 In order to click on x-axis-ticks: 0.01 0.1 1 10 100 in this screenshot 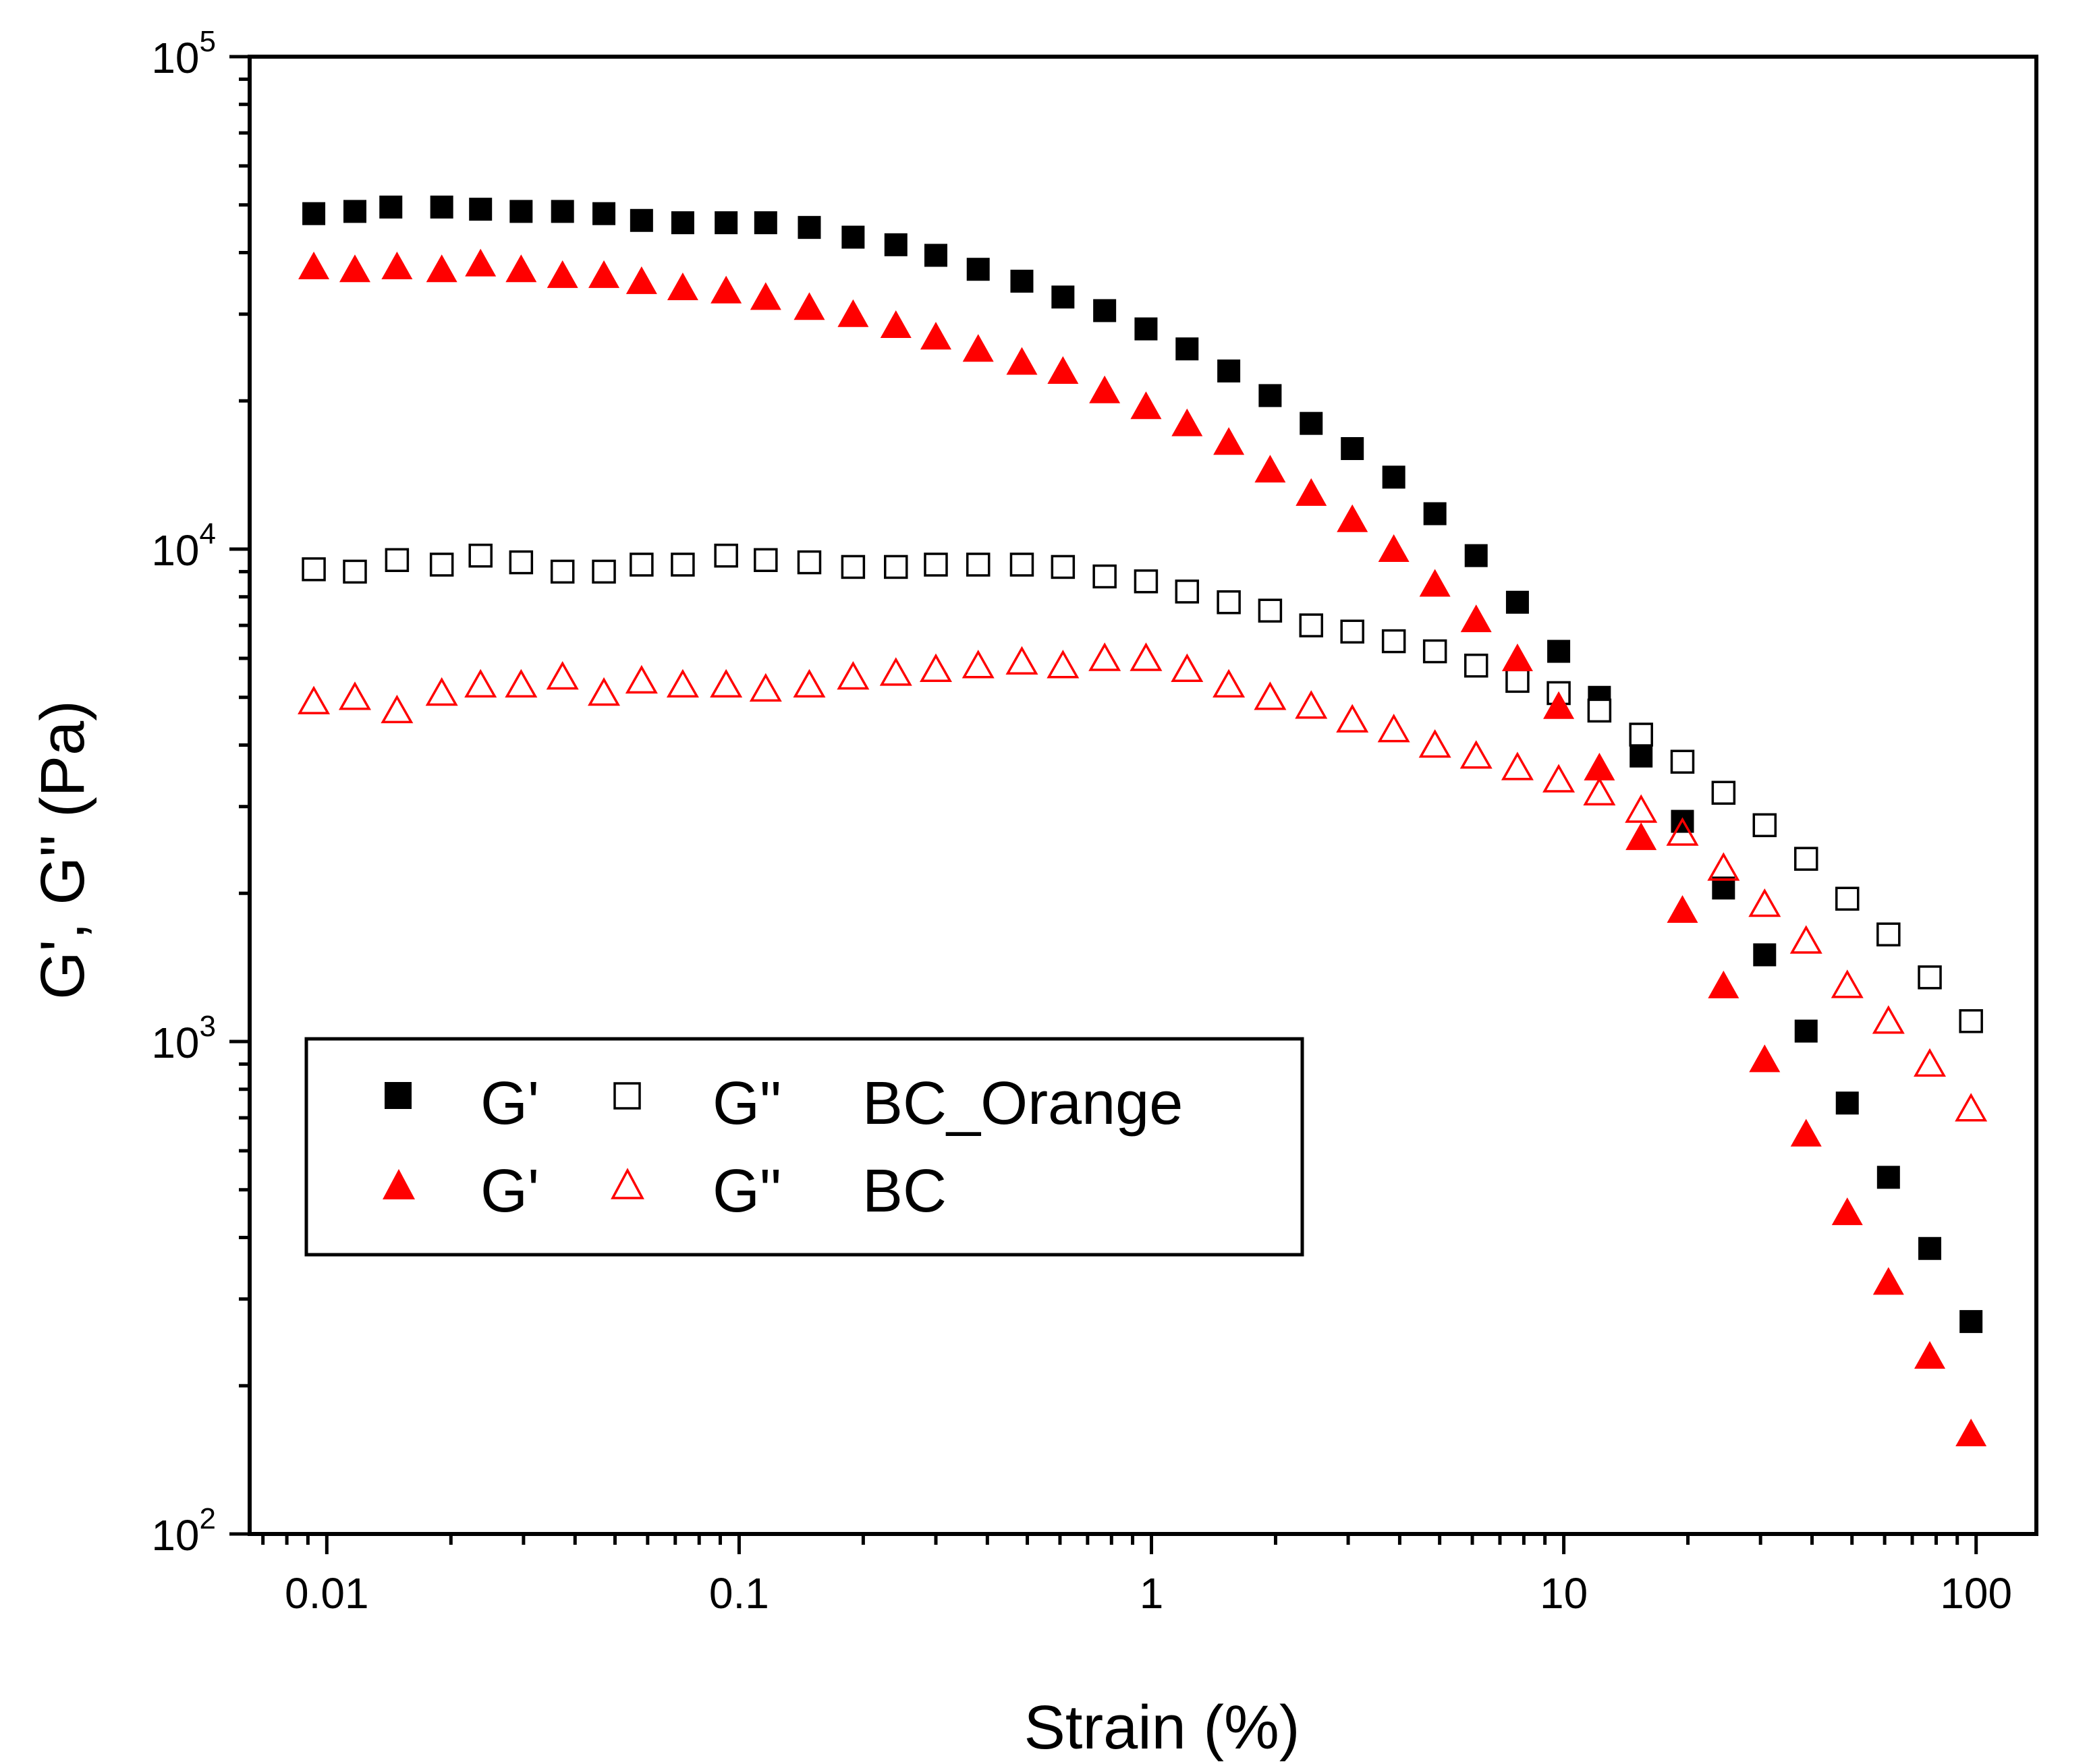, I will do `click(1136, 1576)`.